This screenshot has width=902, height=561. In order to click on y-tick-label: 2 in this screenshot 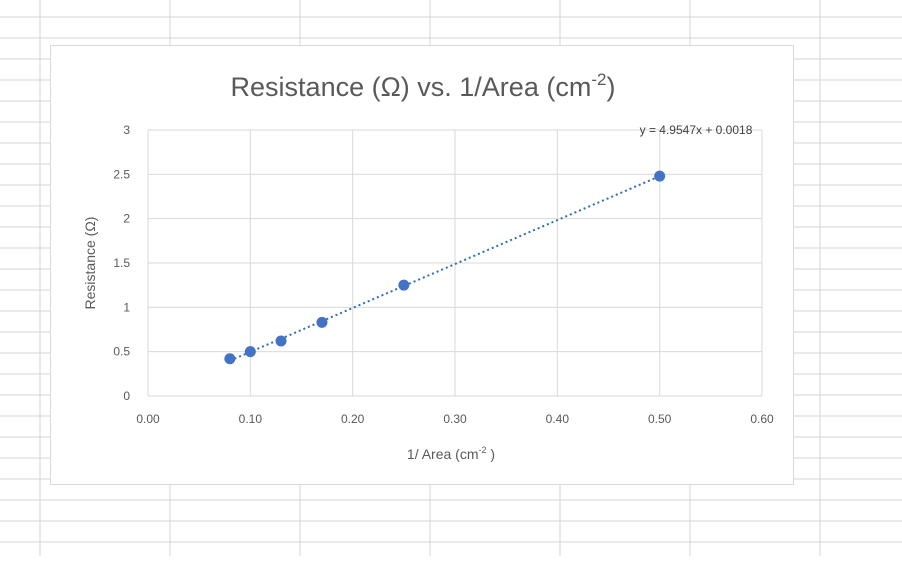, I will do `click(126, 219)`.